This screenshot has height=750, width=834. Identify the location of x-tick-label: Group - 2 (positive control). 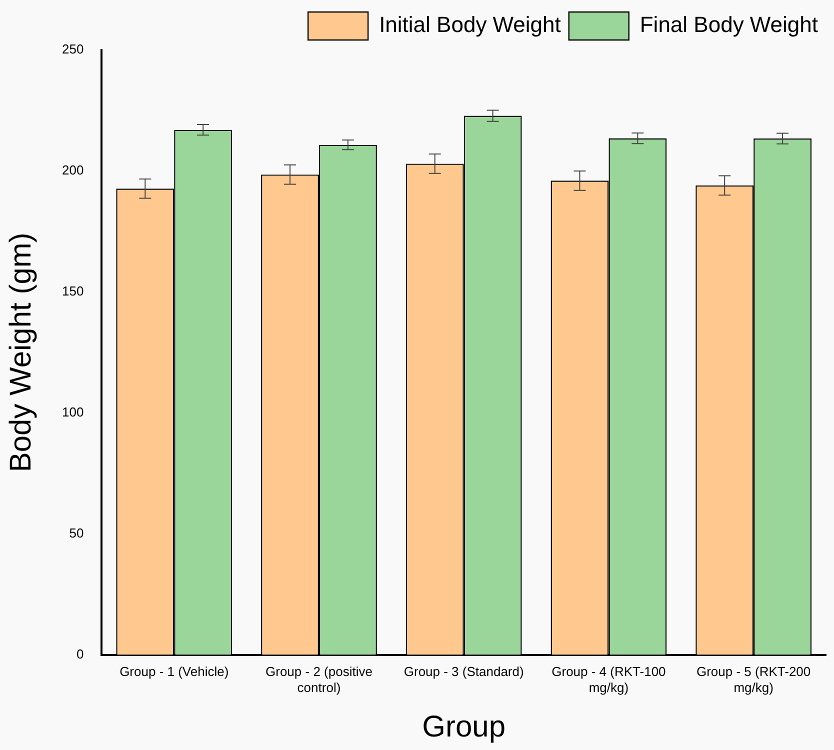
(319, 679).